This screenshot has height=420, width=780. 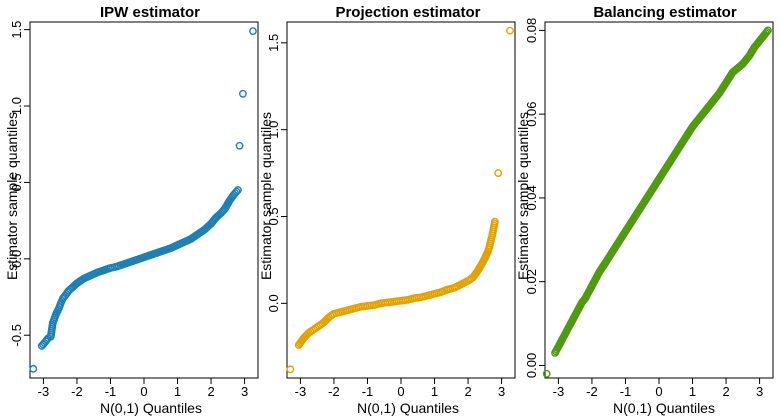 What do you see at coordinates (531, 281) in the screenshot?
I see `y-tick-label: 0.02` at bounding box center [531, 281].